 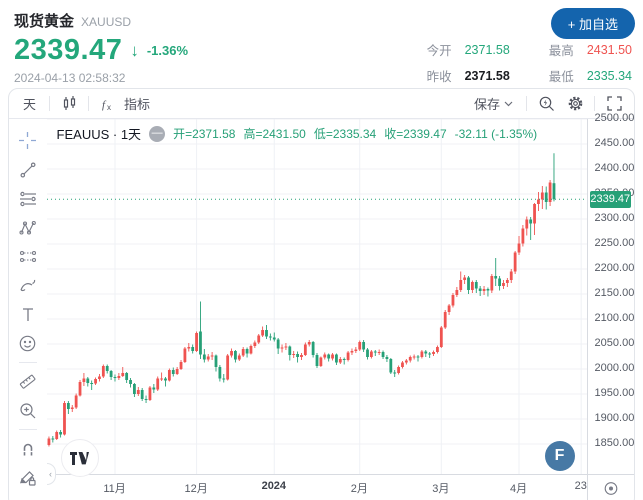 I want to click on trend-line-icon, so click(x=28, y=169).